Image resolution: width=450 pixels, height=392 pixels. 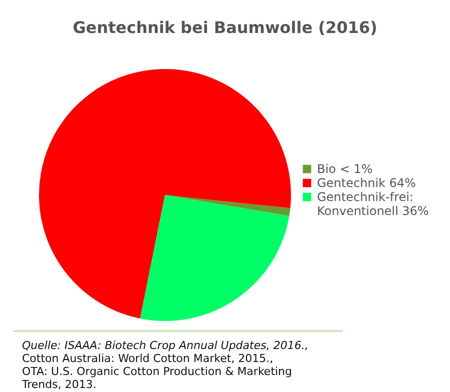 I want to click on source-note: Quelle: ISAAA: Biotech Crop Annual Updates, 2016.,, so click(x=165, y=345).